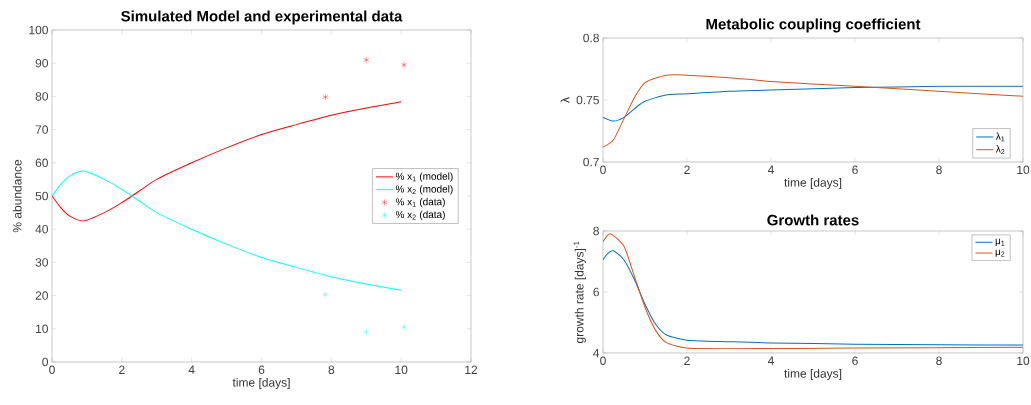 This screenshot has width=1031, height=405. Describe the element at coordinates (1000, 137) in the screenshot. I see `legend-label: λ$_{1}$` at that location.